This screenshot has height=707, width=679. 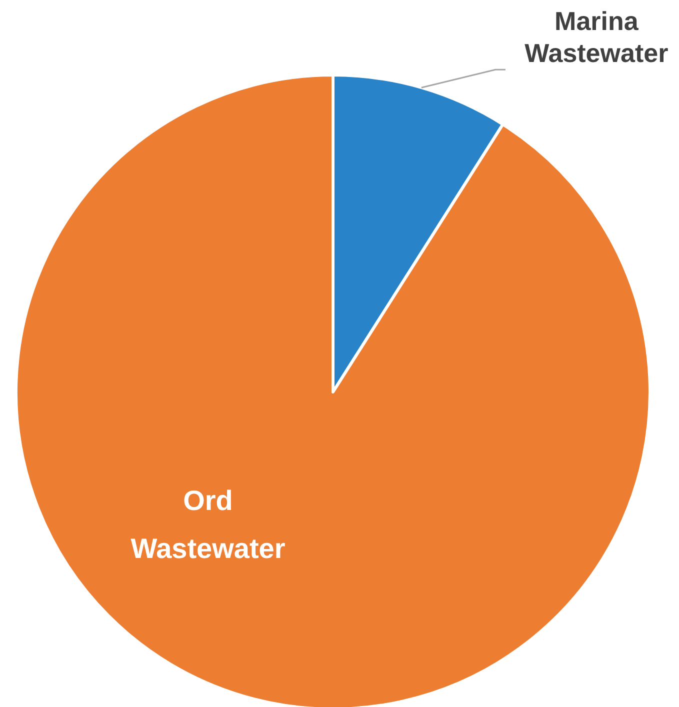 What do you see at coordinates (596, 37) in the screenshot?
I see `slice-label: Marina Wastewater` at bounding box center [596, 37].